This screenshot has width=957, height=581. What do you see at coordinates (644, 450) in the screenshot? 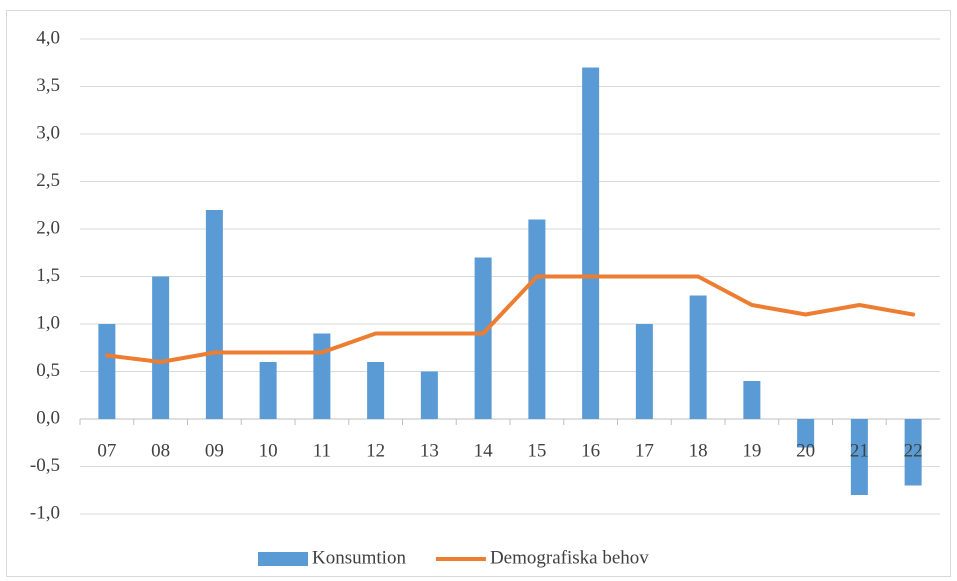
I see `x-tick-label: 17` at bounding box center [644, 450].